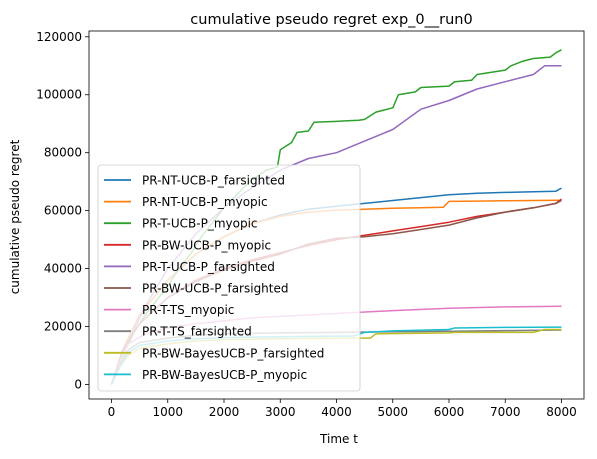 This screenshot has width=597, height=459. I want to click on legend-label-1: PR-NT-UCB-P_farsighted, so click(213, 181).